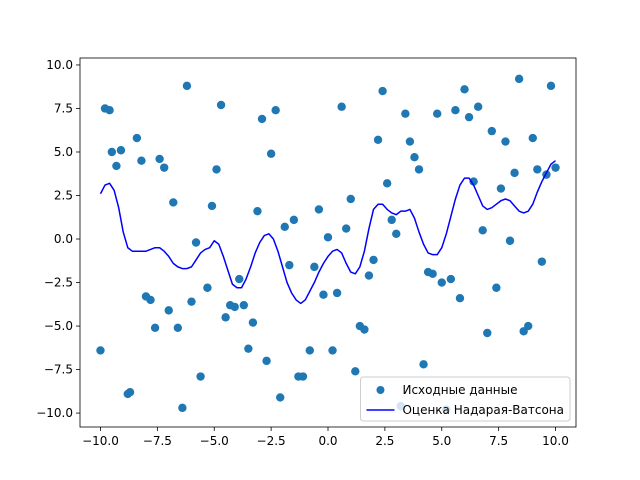 Image resolution: width=640 pixels, height=480 pixels. I want to click on x-tick-label: −10.0, so click(100, 441).